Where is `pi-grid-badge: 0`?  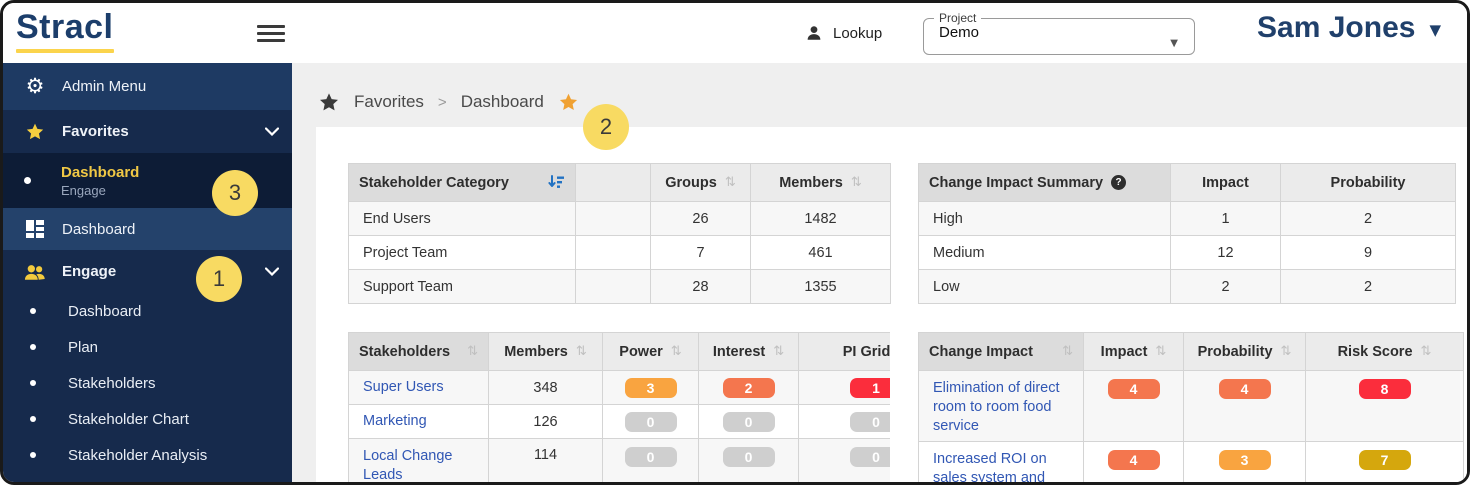 pi-grid-badge: 0 is located at coordinates (870, 421).